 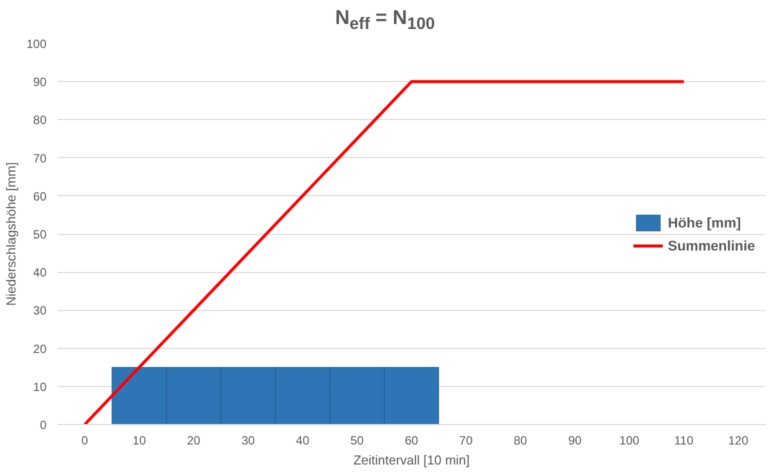 I want to click on y-tick-label: 80, so click(x=40, y=120).